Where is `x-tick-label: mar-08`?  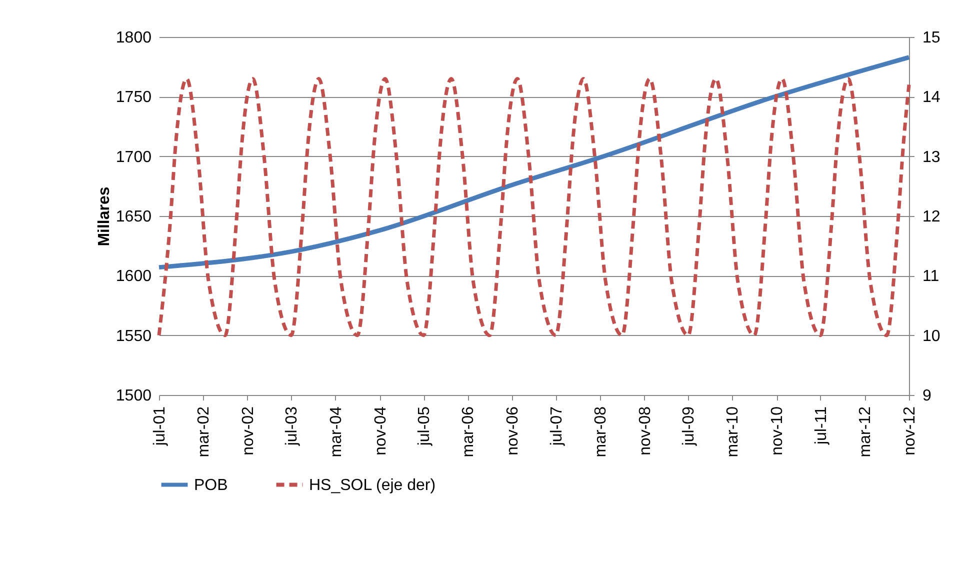
x-tick-label: mar-08 is located at coordinates (601, 432).